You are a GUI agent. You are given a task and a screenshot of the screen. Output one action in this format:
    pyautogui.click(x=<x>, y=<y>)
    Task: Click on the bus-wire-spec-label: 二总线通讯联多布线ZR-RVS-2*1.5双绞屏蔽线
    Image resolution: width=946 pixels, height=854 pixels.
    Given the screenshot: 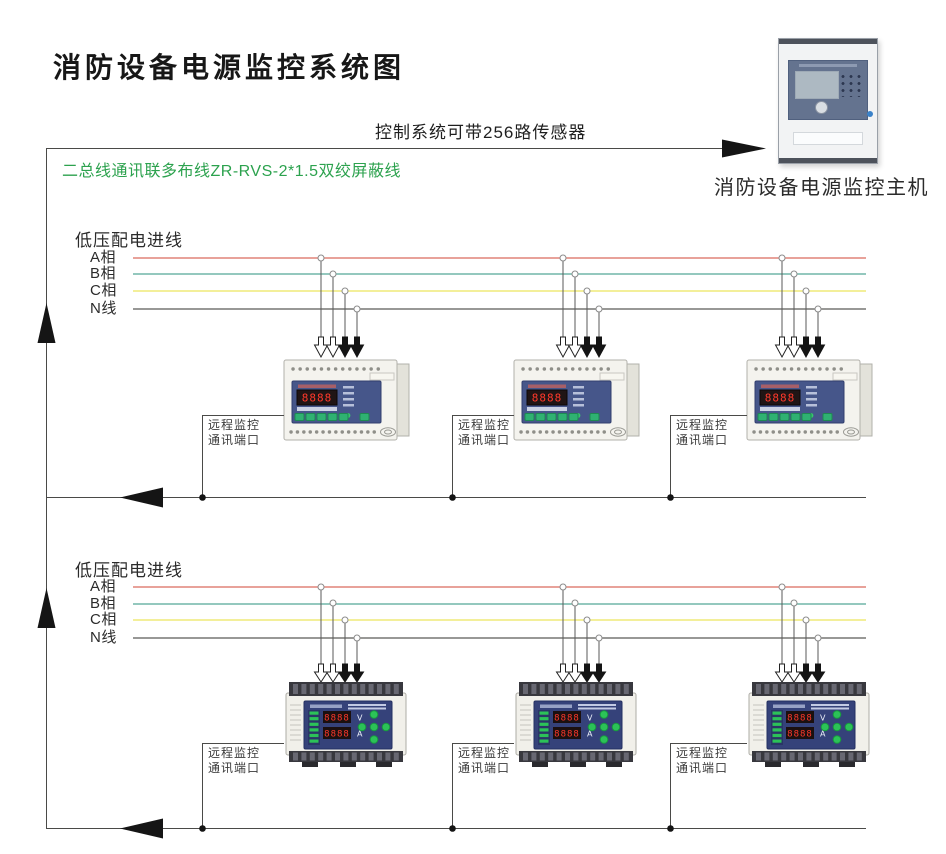 What is the action you would take?
    pyautogui.click(x=231, y=171)
    